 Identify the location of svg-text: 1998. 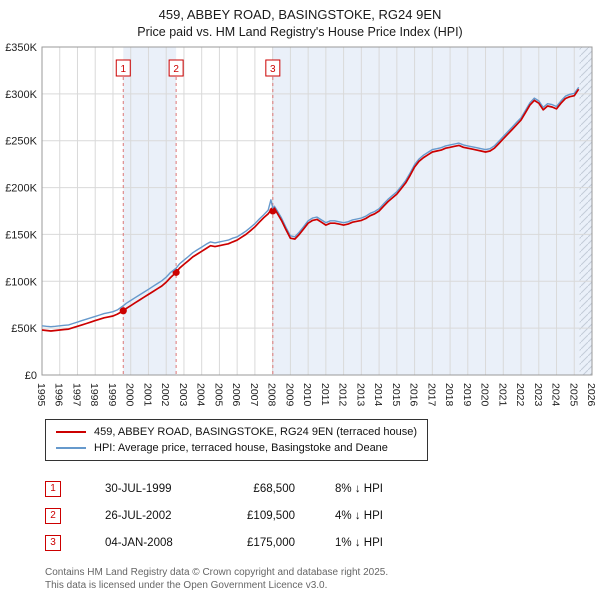
(94, 395).